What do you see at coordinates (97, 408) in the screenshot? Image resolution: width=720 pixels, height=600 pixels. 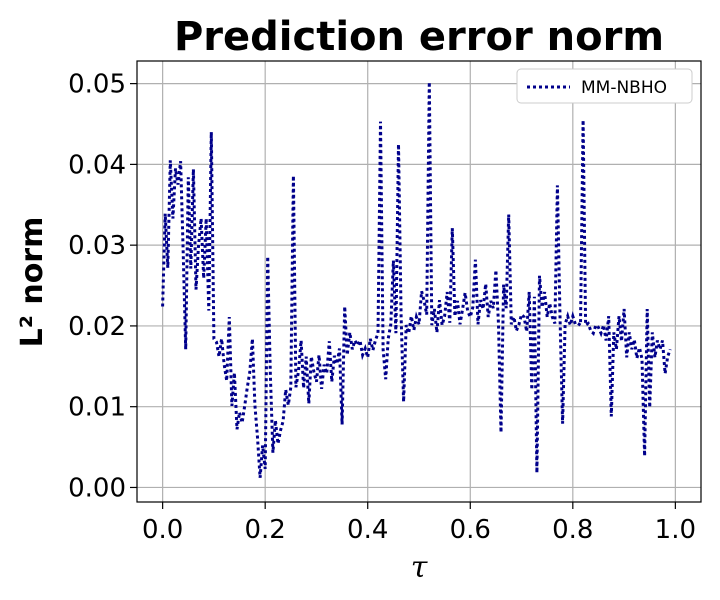 I see `y-tick-label: 0.01` at bounding box center [97, 408].